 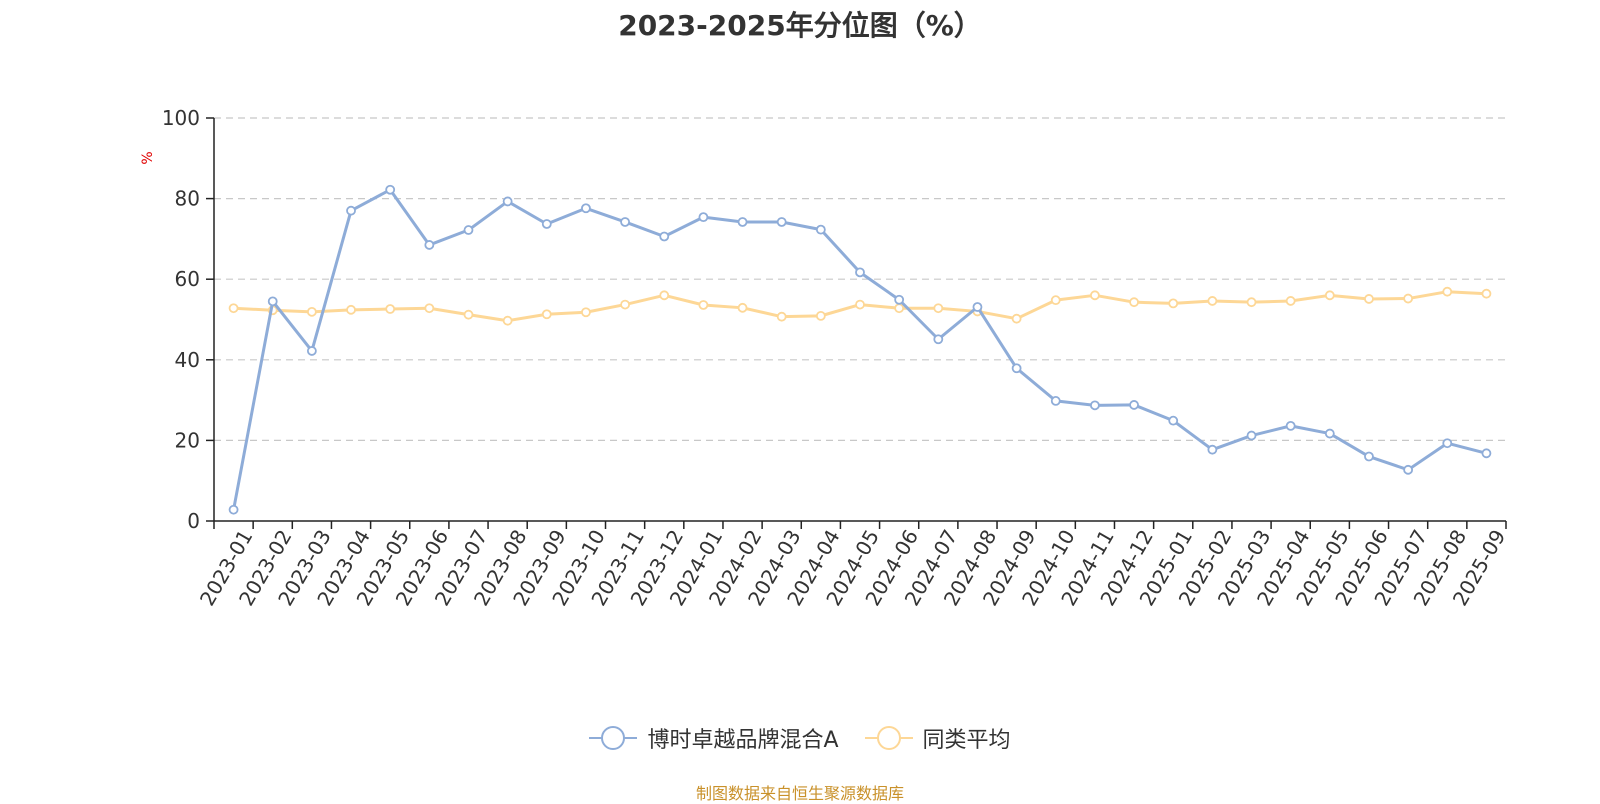 What do you see at coordinates (966, 740) in the screenshot?
I see `legend-label-series-2: 同类平均` at bounding box center [966, 740].